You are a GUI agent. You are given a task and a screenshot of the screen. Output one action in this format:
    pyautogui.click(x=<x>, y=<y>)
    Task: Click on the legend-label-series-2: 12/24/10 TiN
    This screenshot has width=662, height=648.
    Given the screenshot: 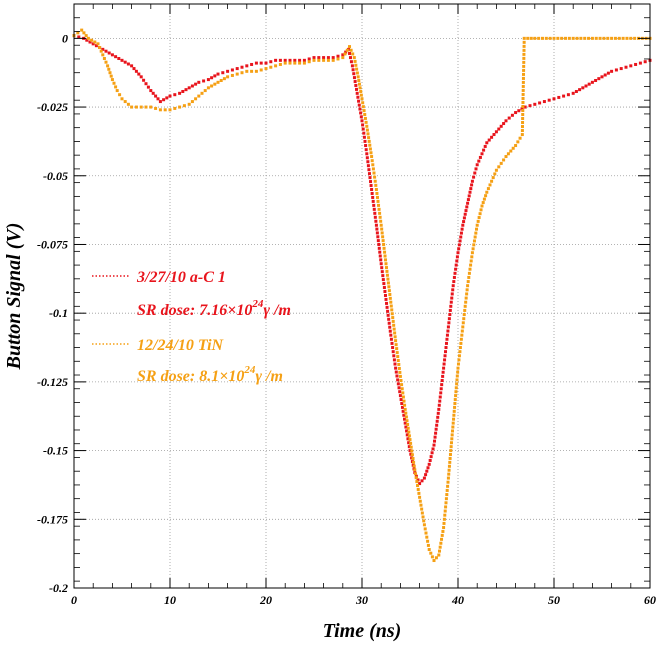 What is the action you would take?
    pyautogui.click(x=181, y=345)
    